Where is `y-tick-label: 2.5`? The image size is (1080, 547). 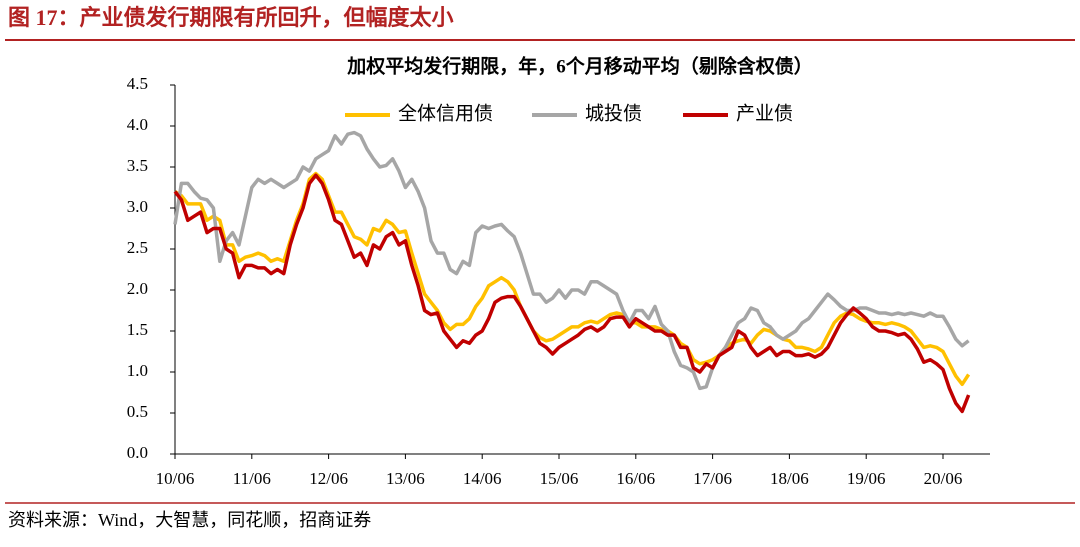 y-tick-label: 2.5 is located at coordinates (137, 247).